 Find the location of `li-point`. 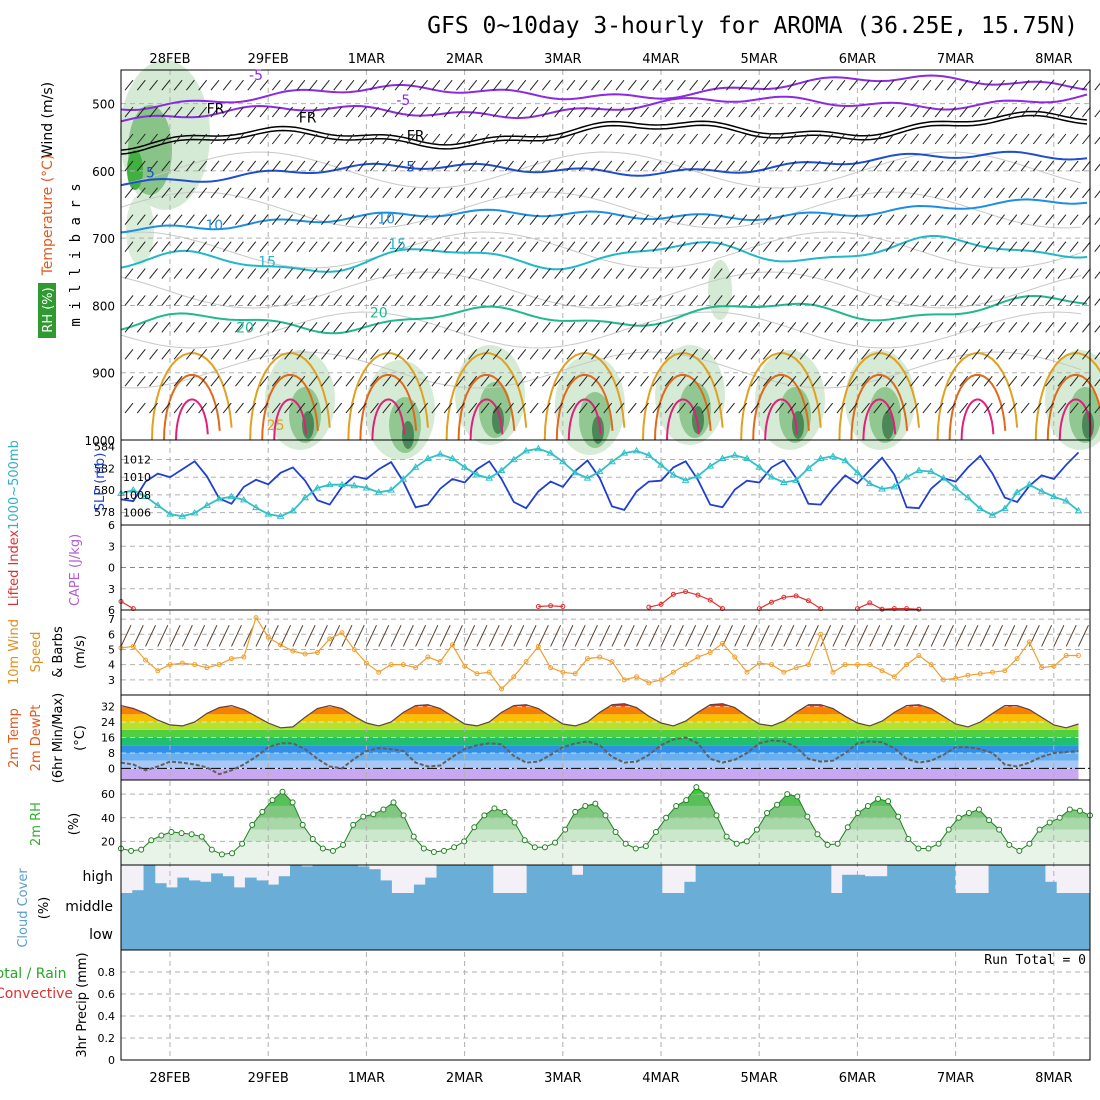

li-point is located at coordinates (870, 603).